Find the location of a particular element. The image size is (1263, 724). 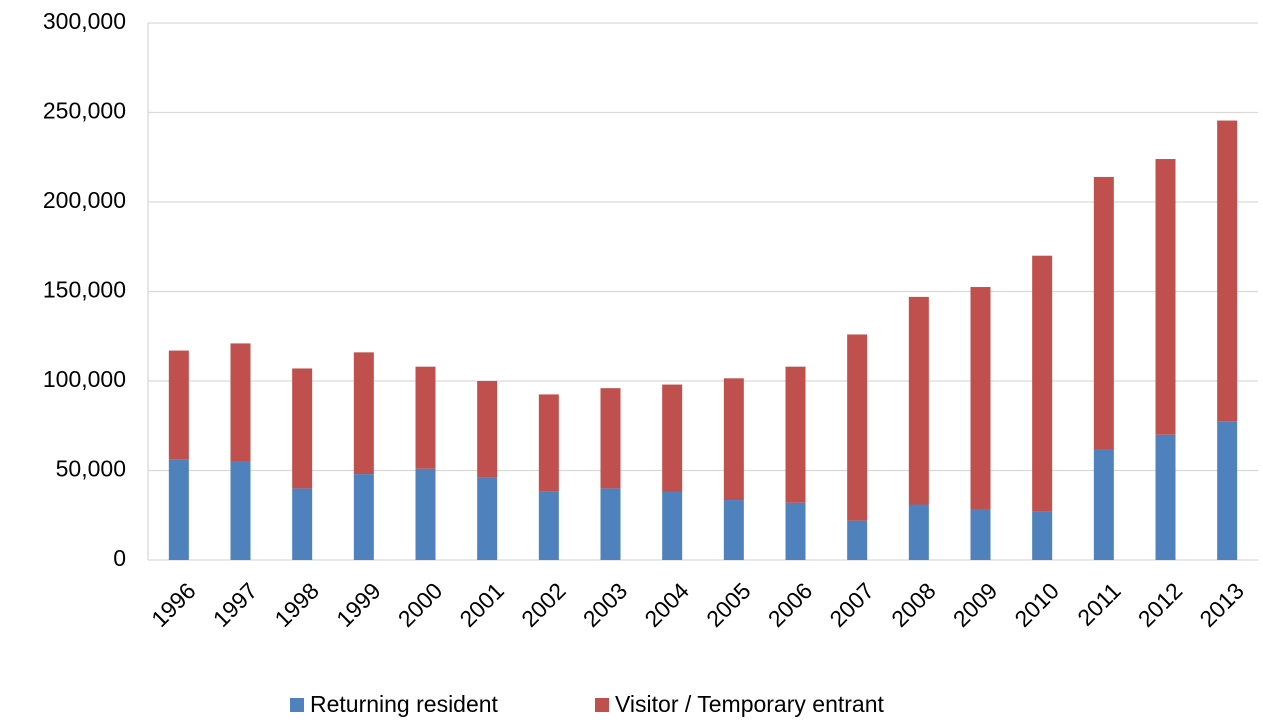

y-tick-label: 300,000 is located at coordinates (84, 21).